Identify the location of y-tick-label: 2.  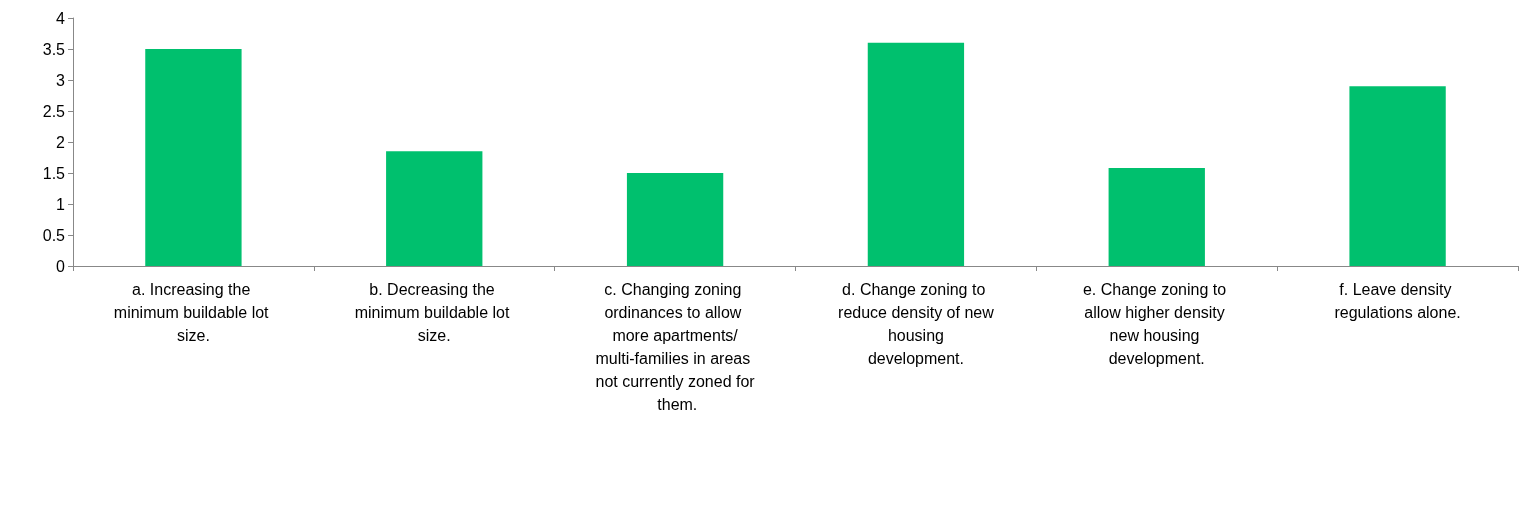
(61, 142).